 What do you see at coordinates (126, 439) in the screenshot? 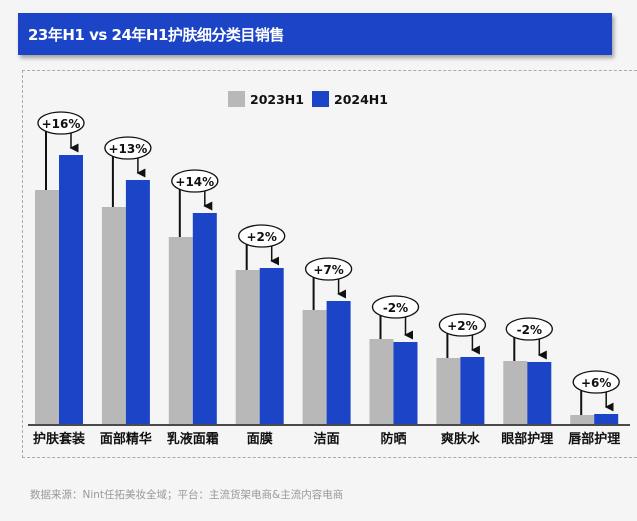
I see `category-label: 面部精华` at bounding box center [126, 439].